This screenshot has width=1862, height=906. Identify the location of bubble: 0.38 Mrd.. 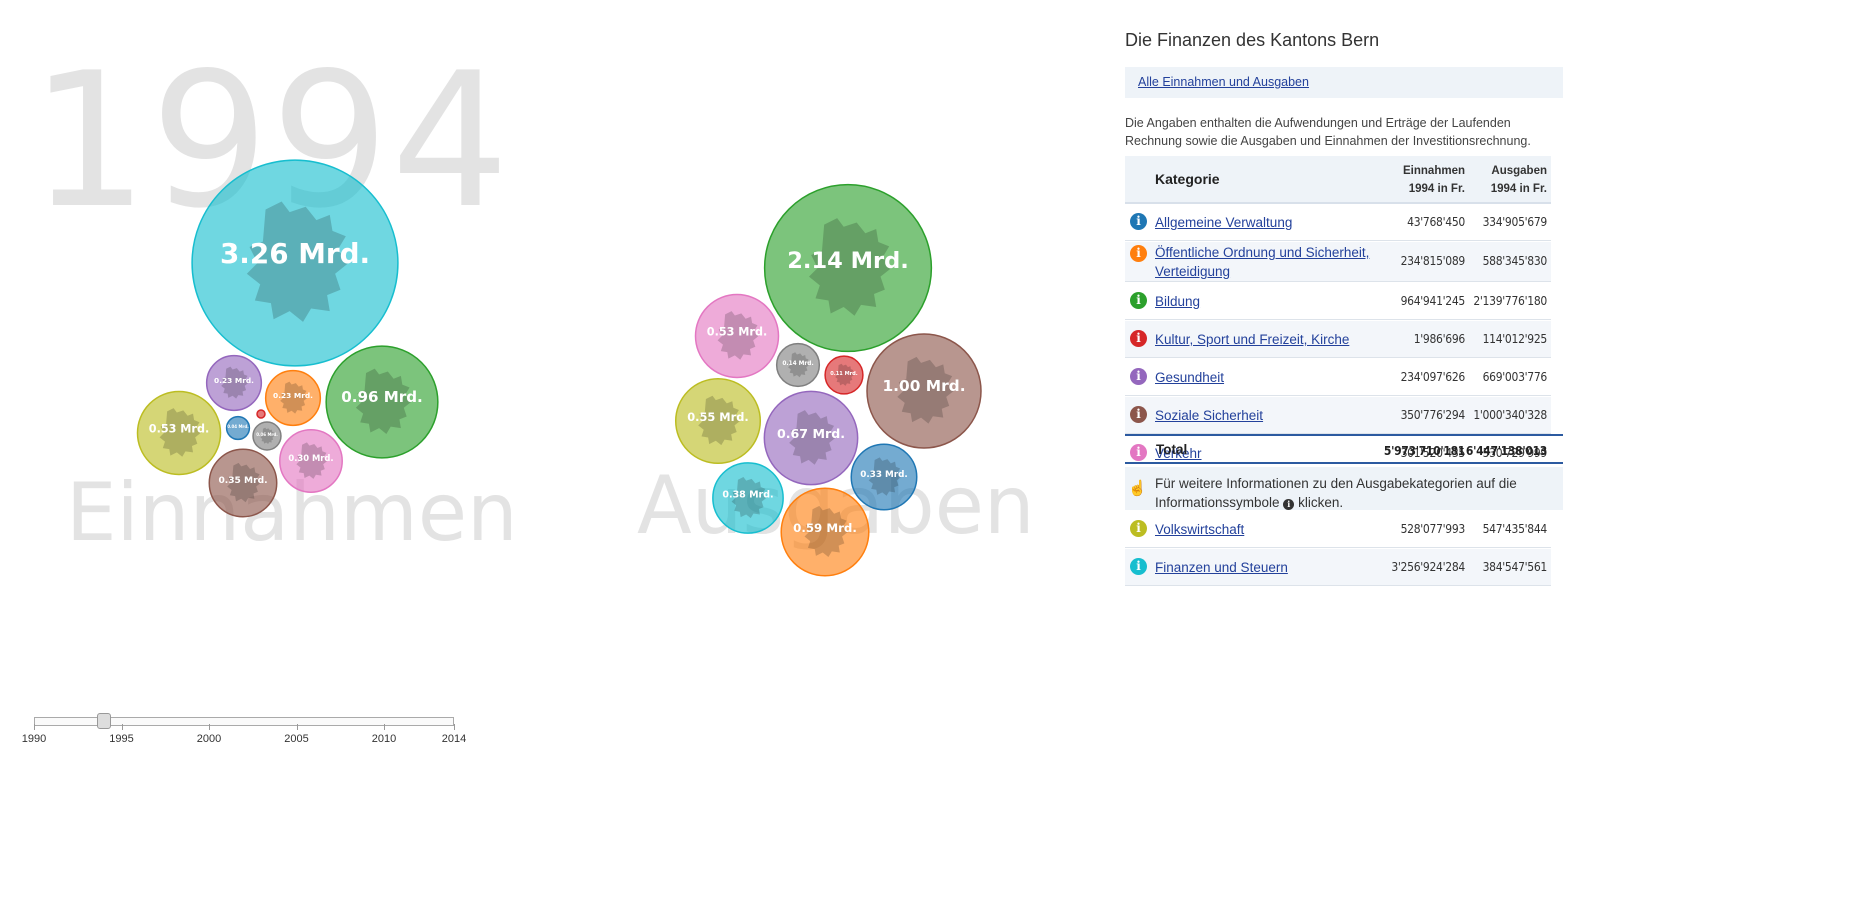
(748, 498).